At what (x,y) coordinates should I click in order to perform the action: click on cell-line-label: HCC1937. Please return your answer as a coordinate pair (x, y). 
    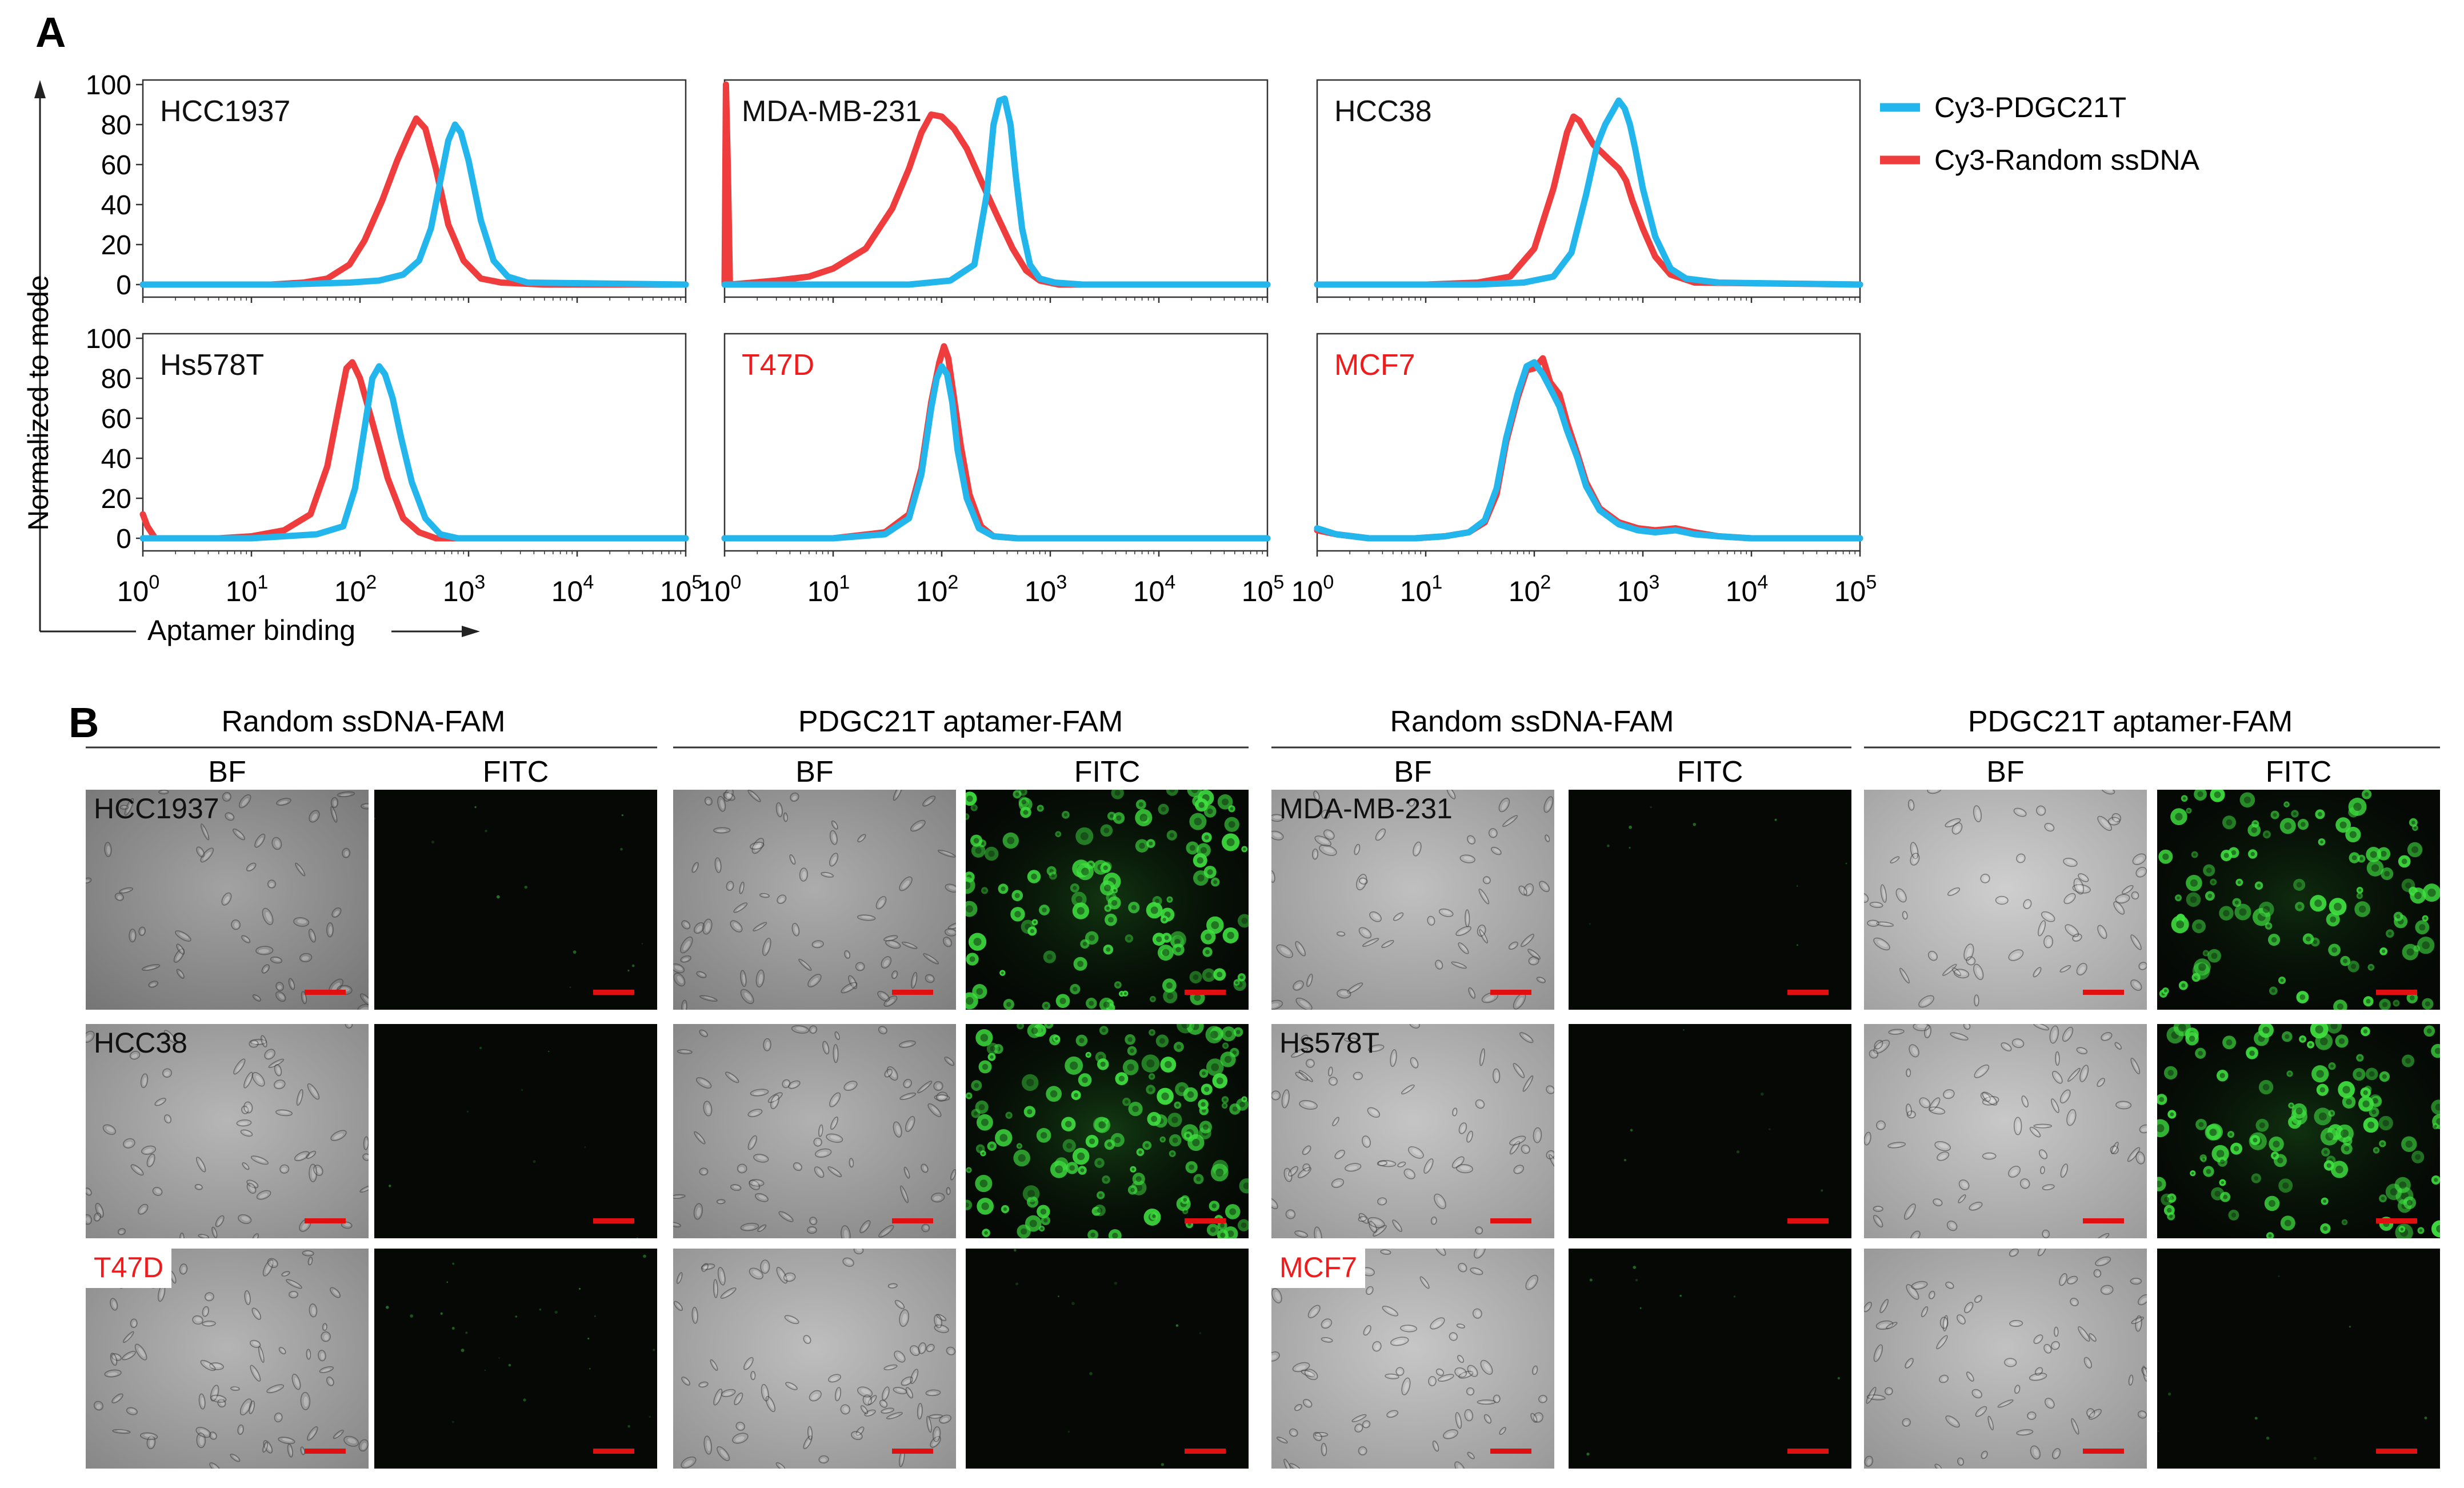
    Looking at the image, I should click on (225, 111).